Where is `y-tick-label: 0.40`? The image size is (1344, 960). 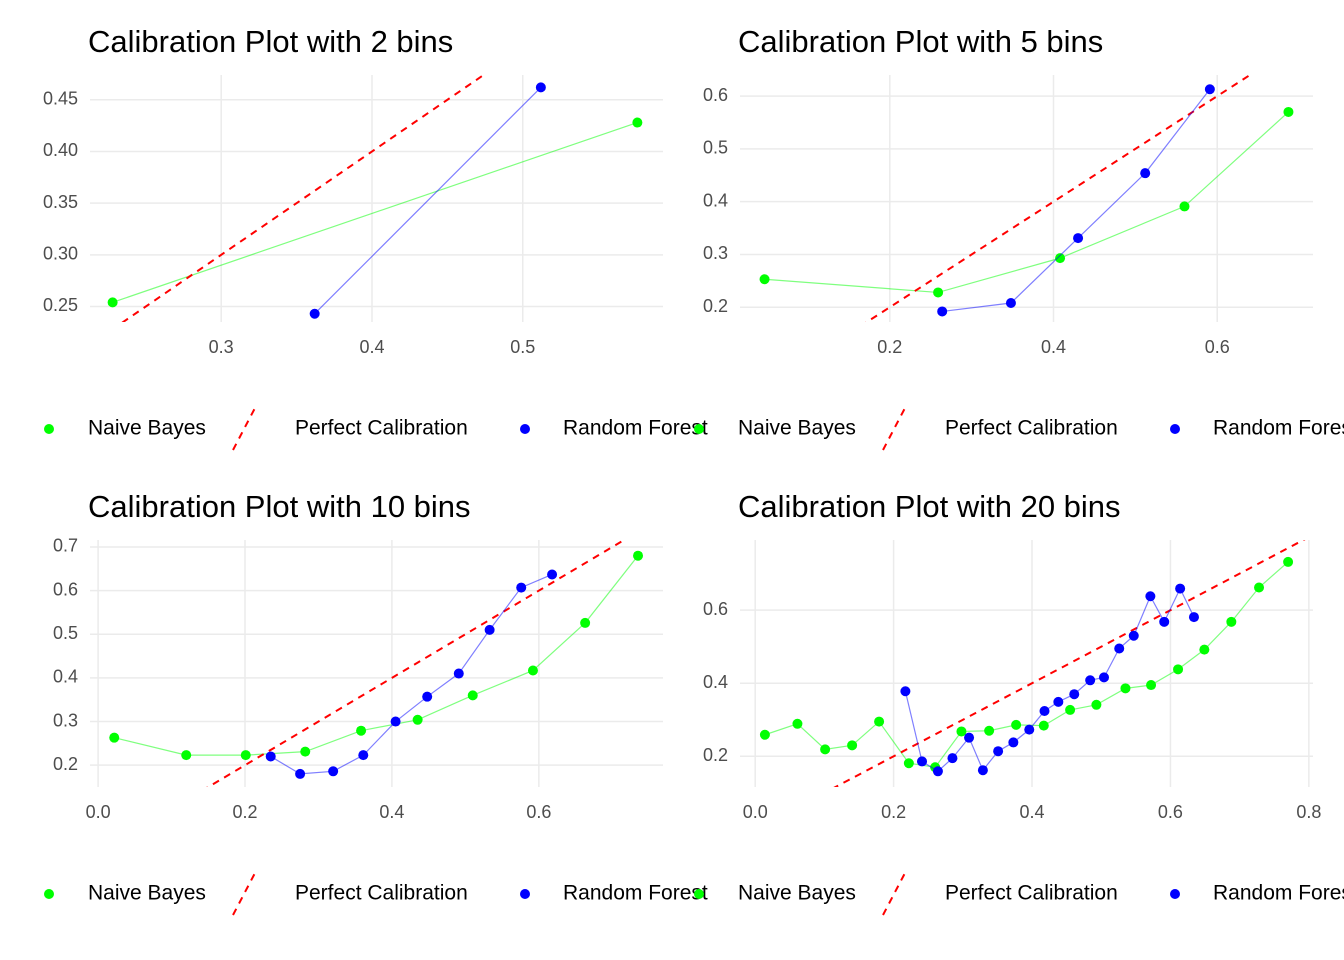 y-tick-label: 0.40 is located at coordinates (60, 150).